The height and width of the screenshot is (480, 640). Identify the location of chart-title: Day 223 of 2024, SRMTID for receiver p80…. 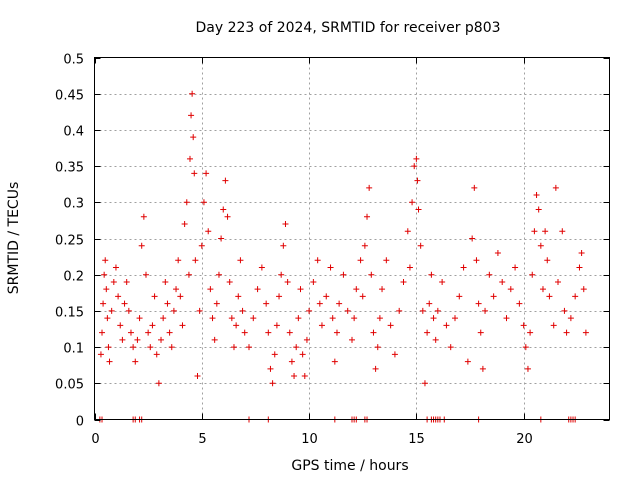
(347, 28).